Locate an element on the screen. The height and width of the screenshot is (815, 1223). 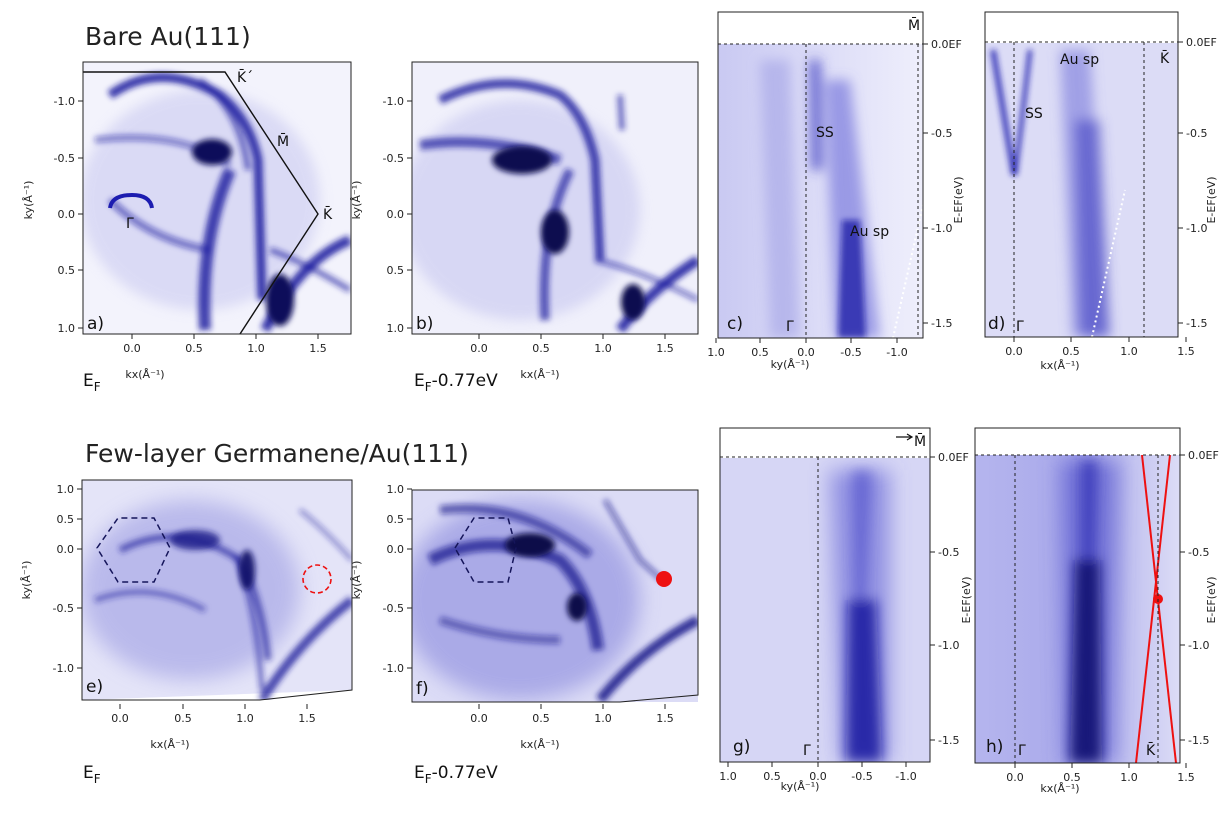
panel-e-image is located at coordinates (217, 590).